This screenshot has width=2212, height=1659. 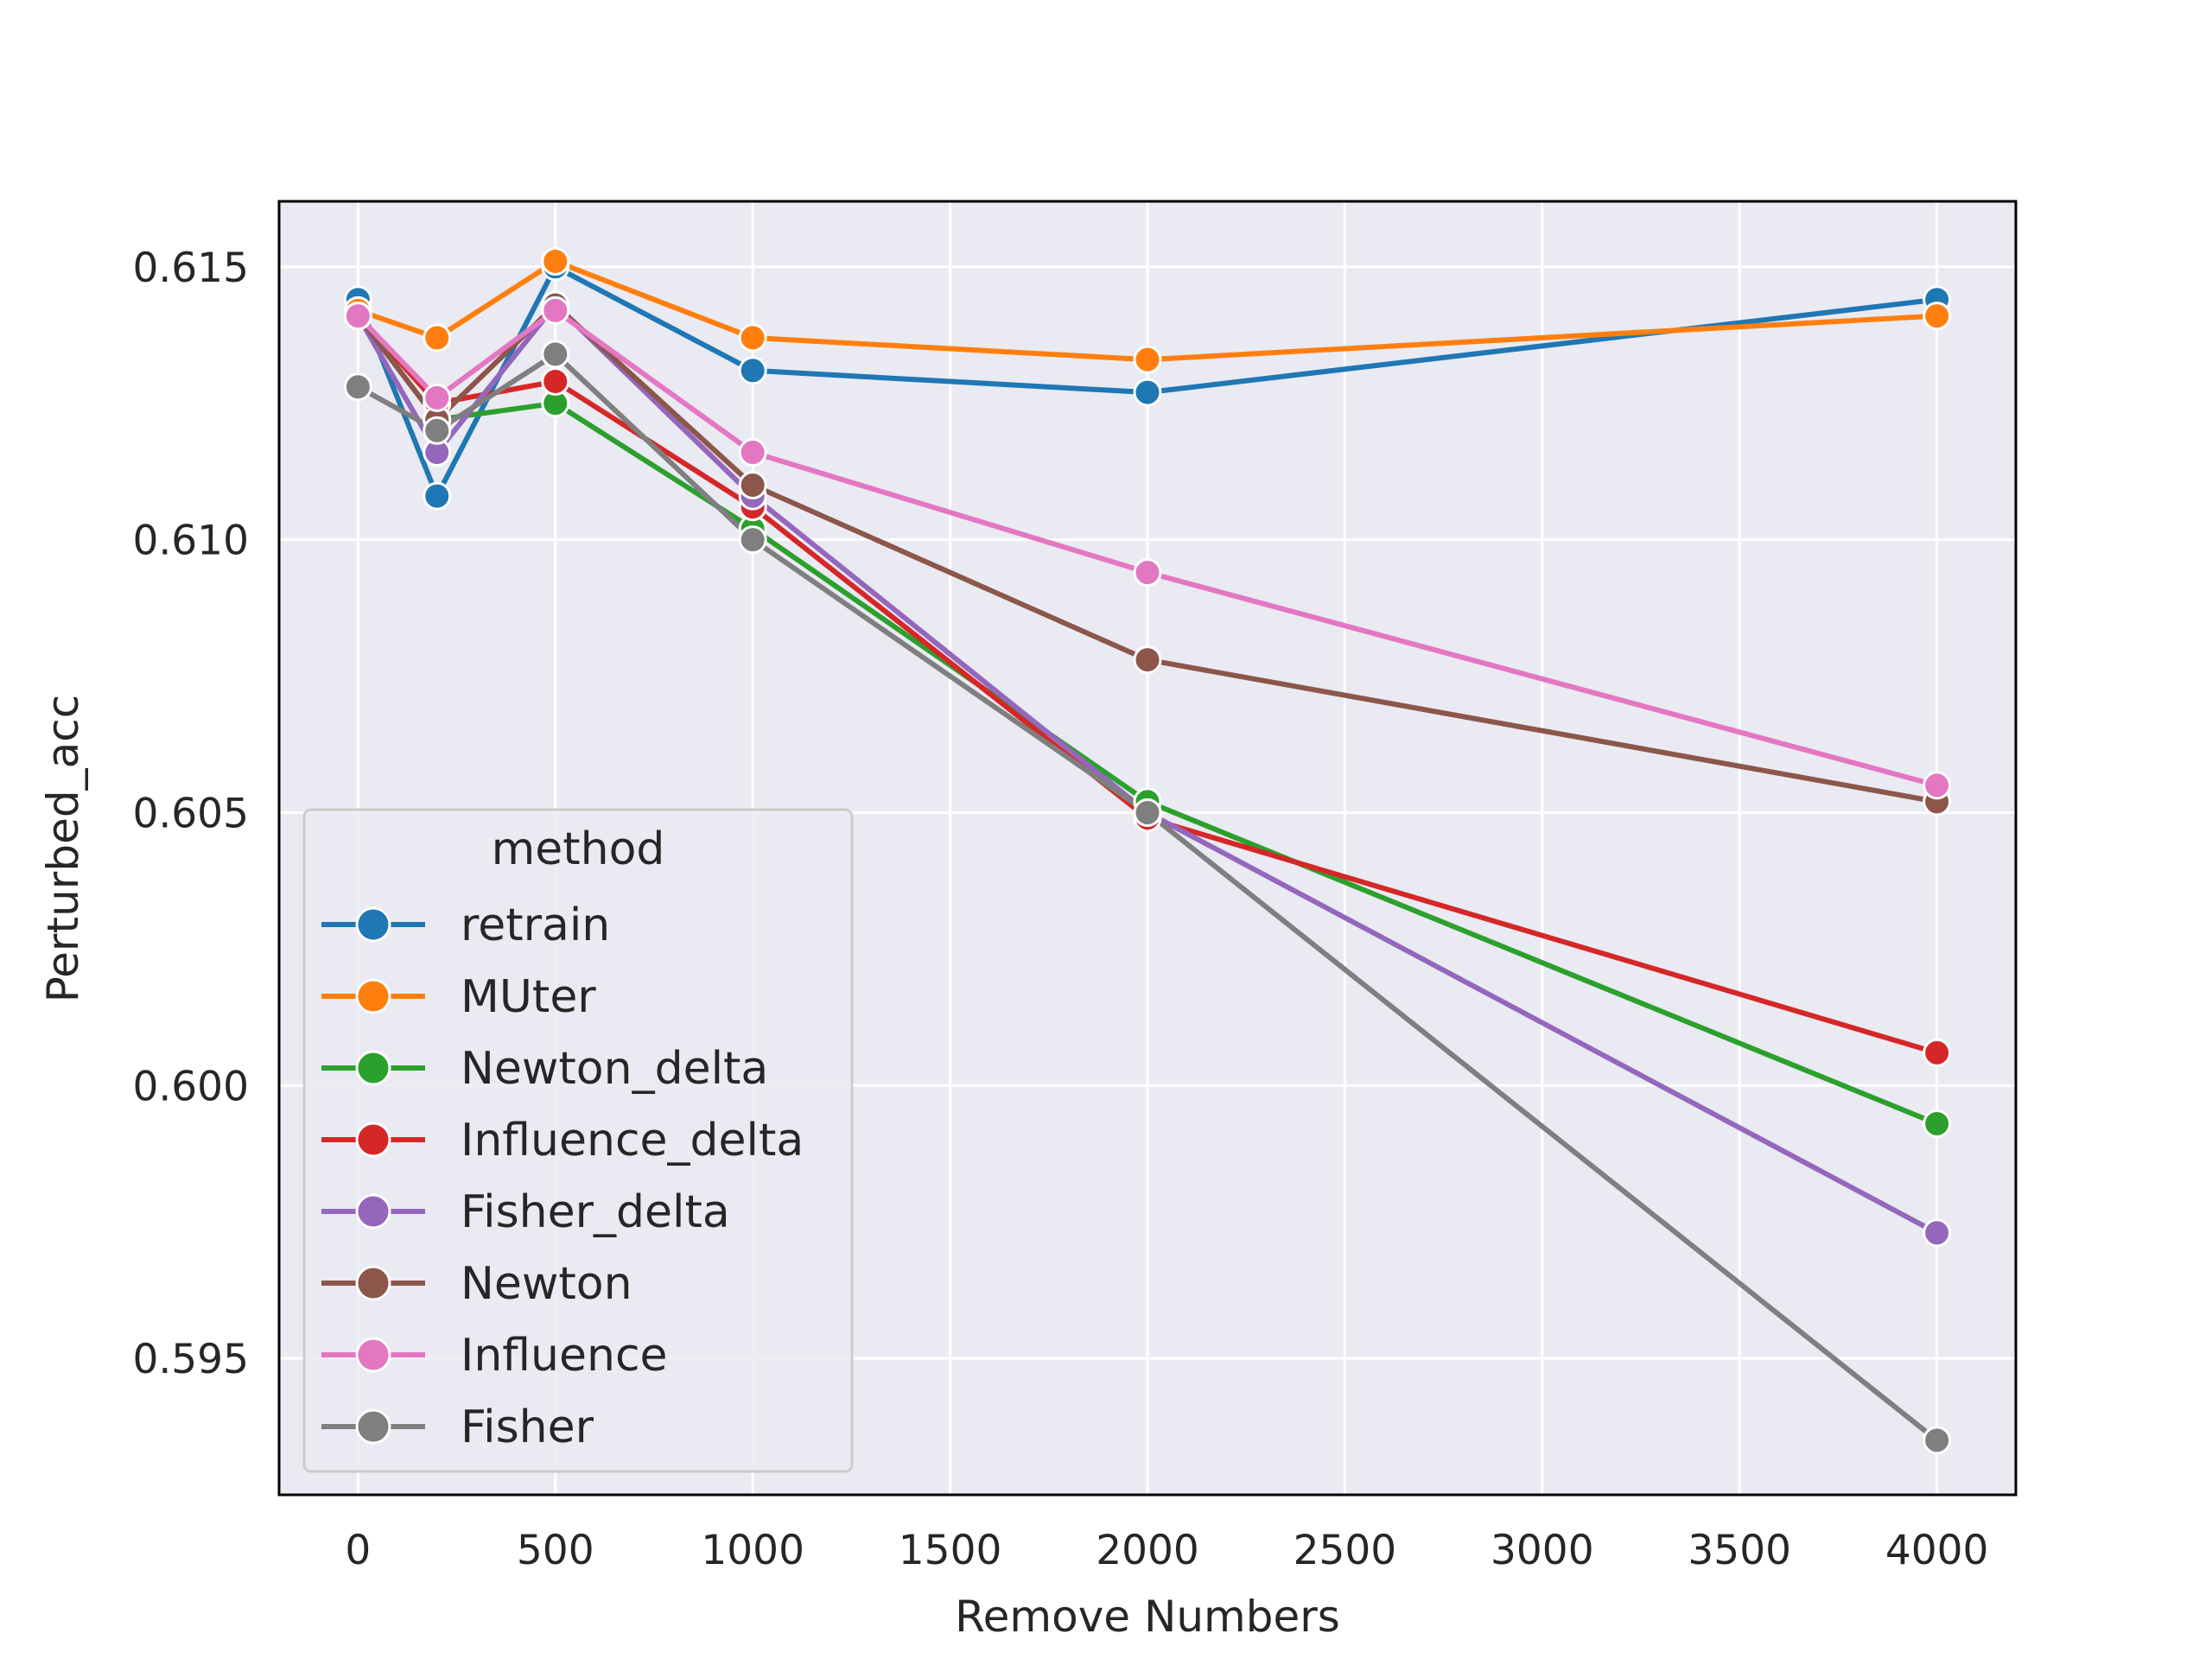 I want to click on legend-item-influence: Influence, so click(x=494, y=1356).